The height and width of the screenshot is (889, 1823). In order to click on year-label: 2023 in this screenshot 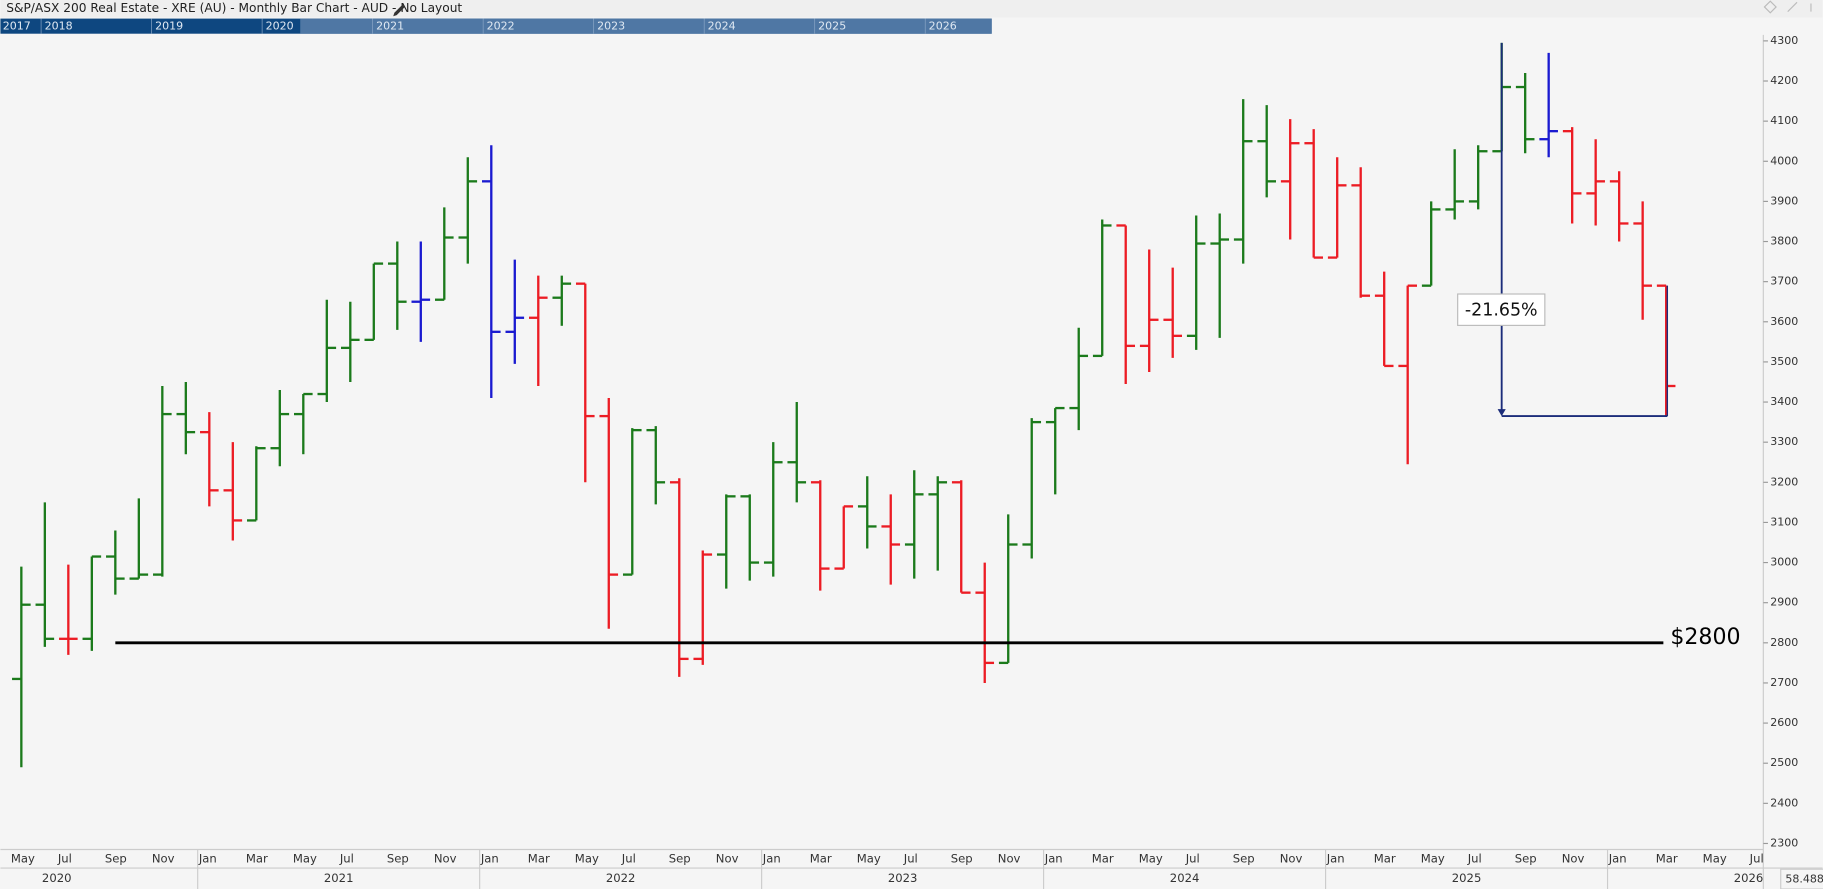, I will do `click(903, 878)`.